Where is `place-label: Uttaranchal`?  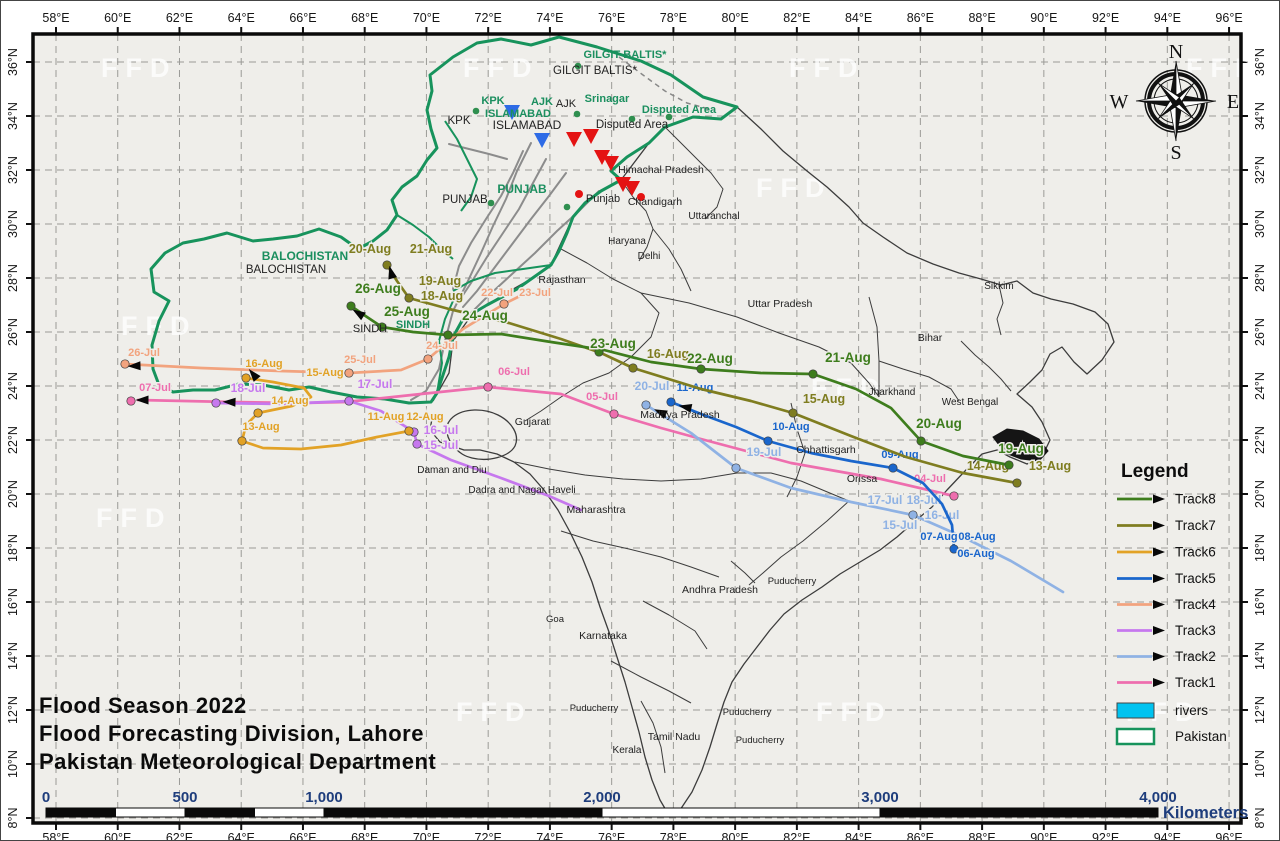
place-label: Uttaranchal is located at coordinates (713, 216).